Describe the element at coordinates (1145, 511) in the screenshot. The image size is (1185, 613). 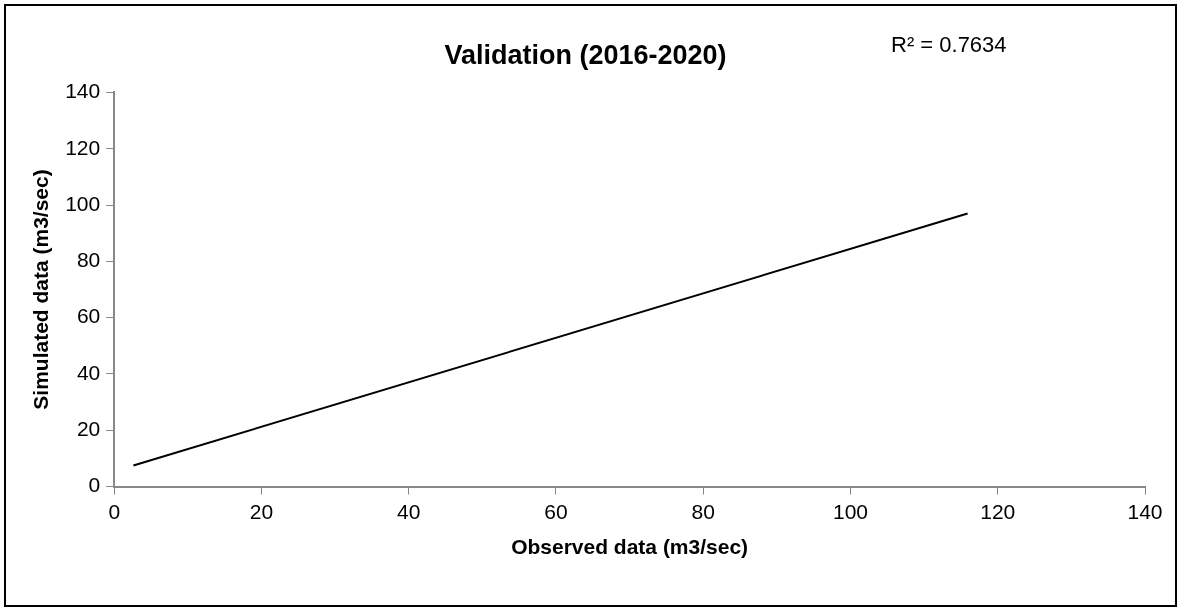
I see `x-tick-label: 140` at that location.